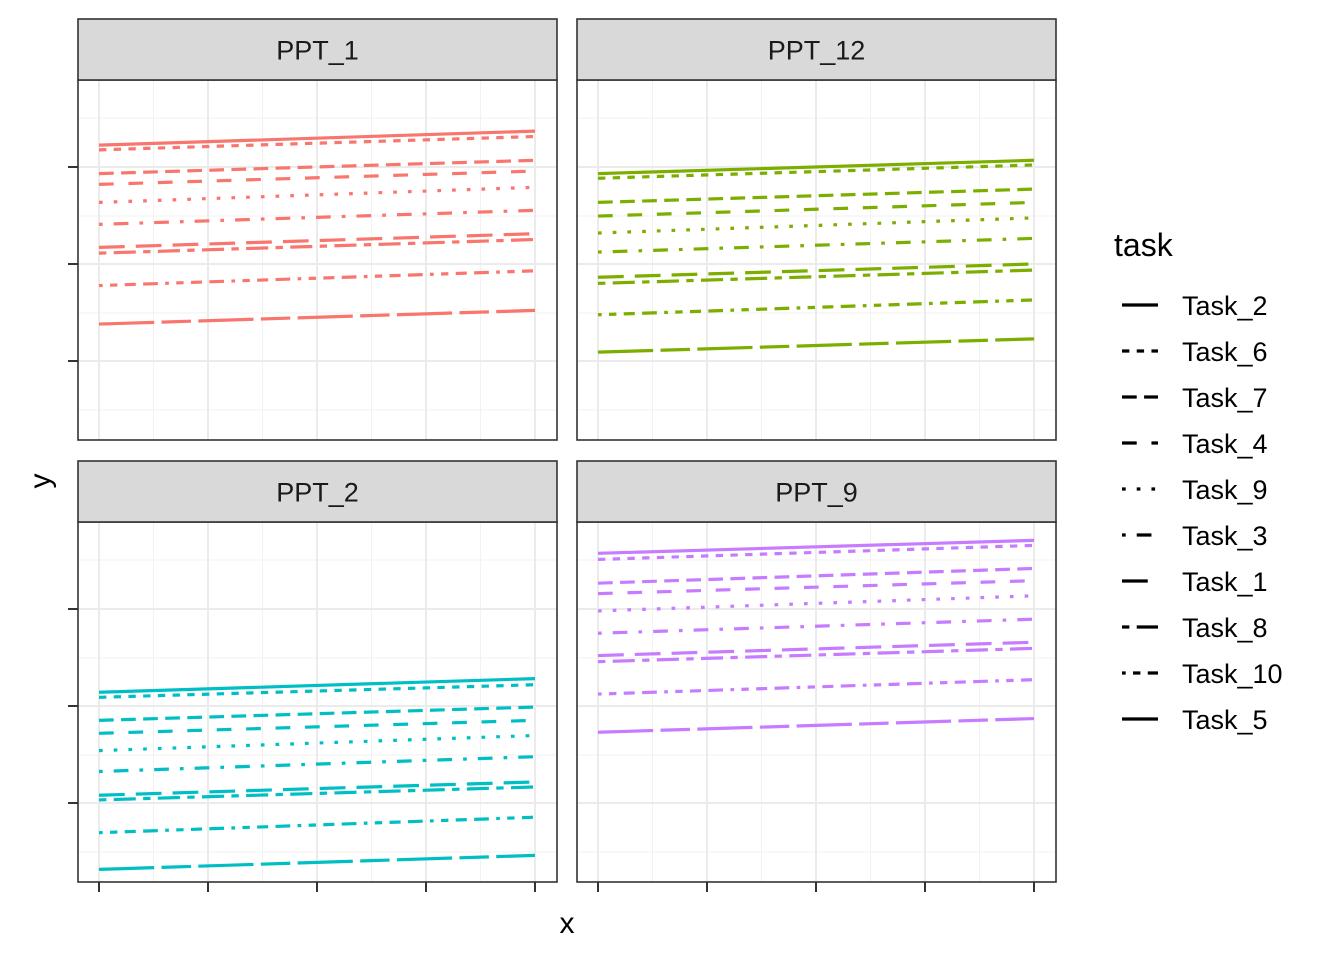 The height and width of the screenshot is (960, 1344). I want to click on legend-label: Task_5, so click(1225, 720).